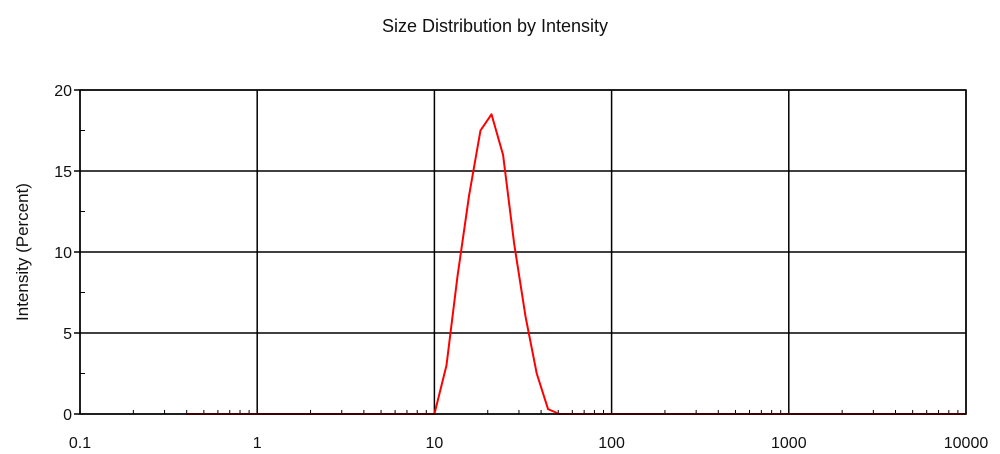  Describe the element at coordinates (67, 415) in the screenshot. I see `y-tick-label-0: 0` at that location.